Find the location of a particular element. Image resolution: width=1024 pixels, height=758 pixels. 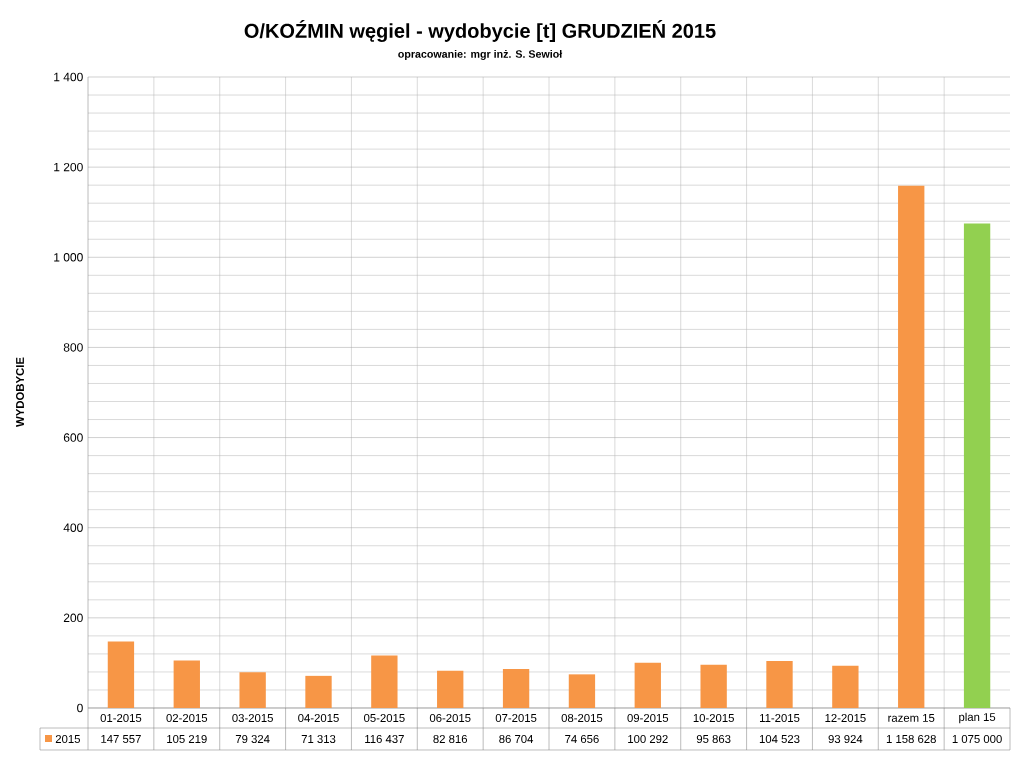

x-tick-label: 05-2015 is located at coordinates (384, 718).